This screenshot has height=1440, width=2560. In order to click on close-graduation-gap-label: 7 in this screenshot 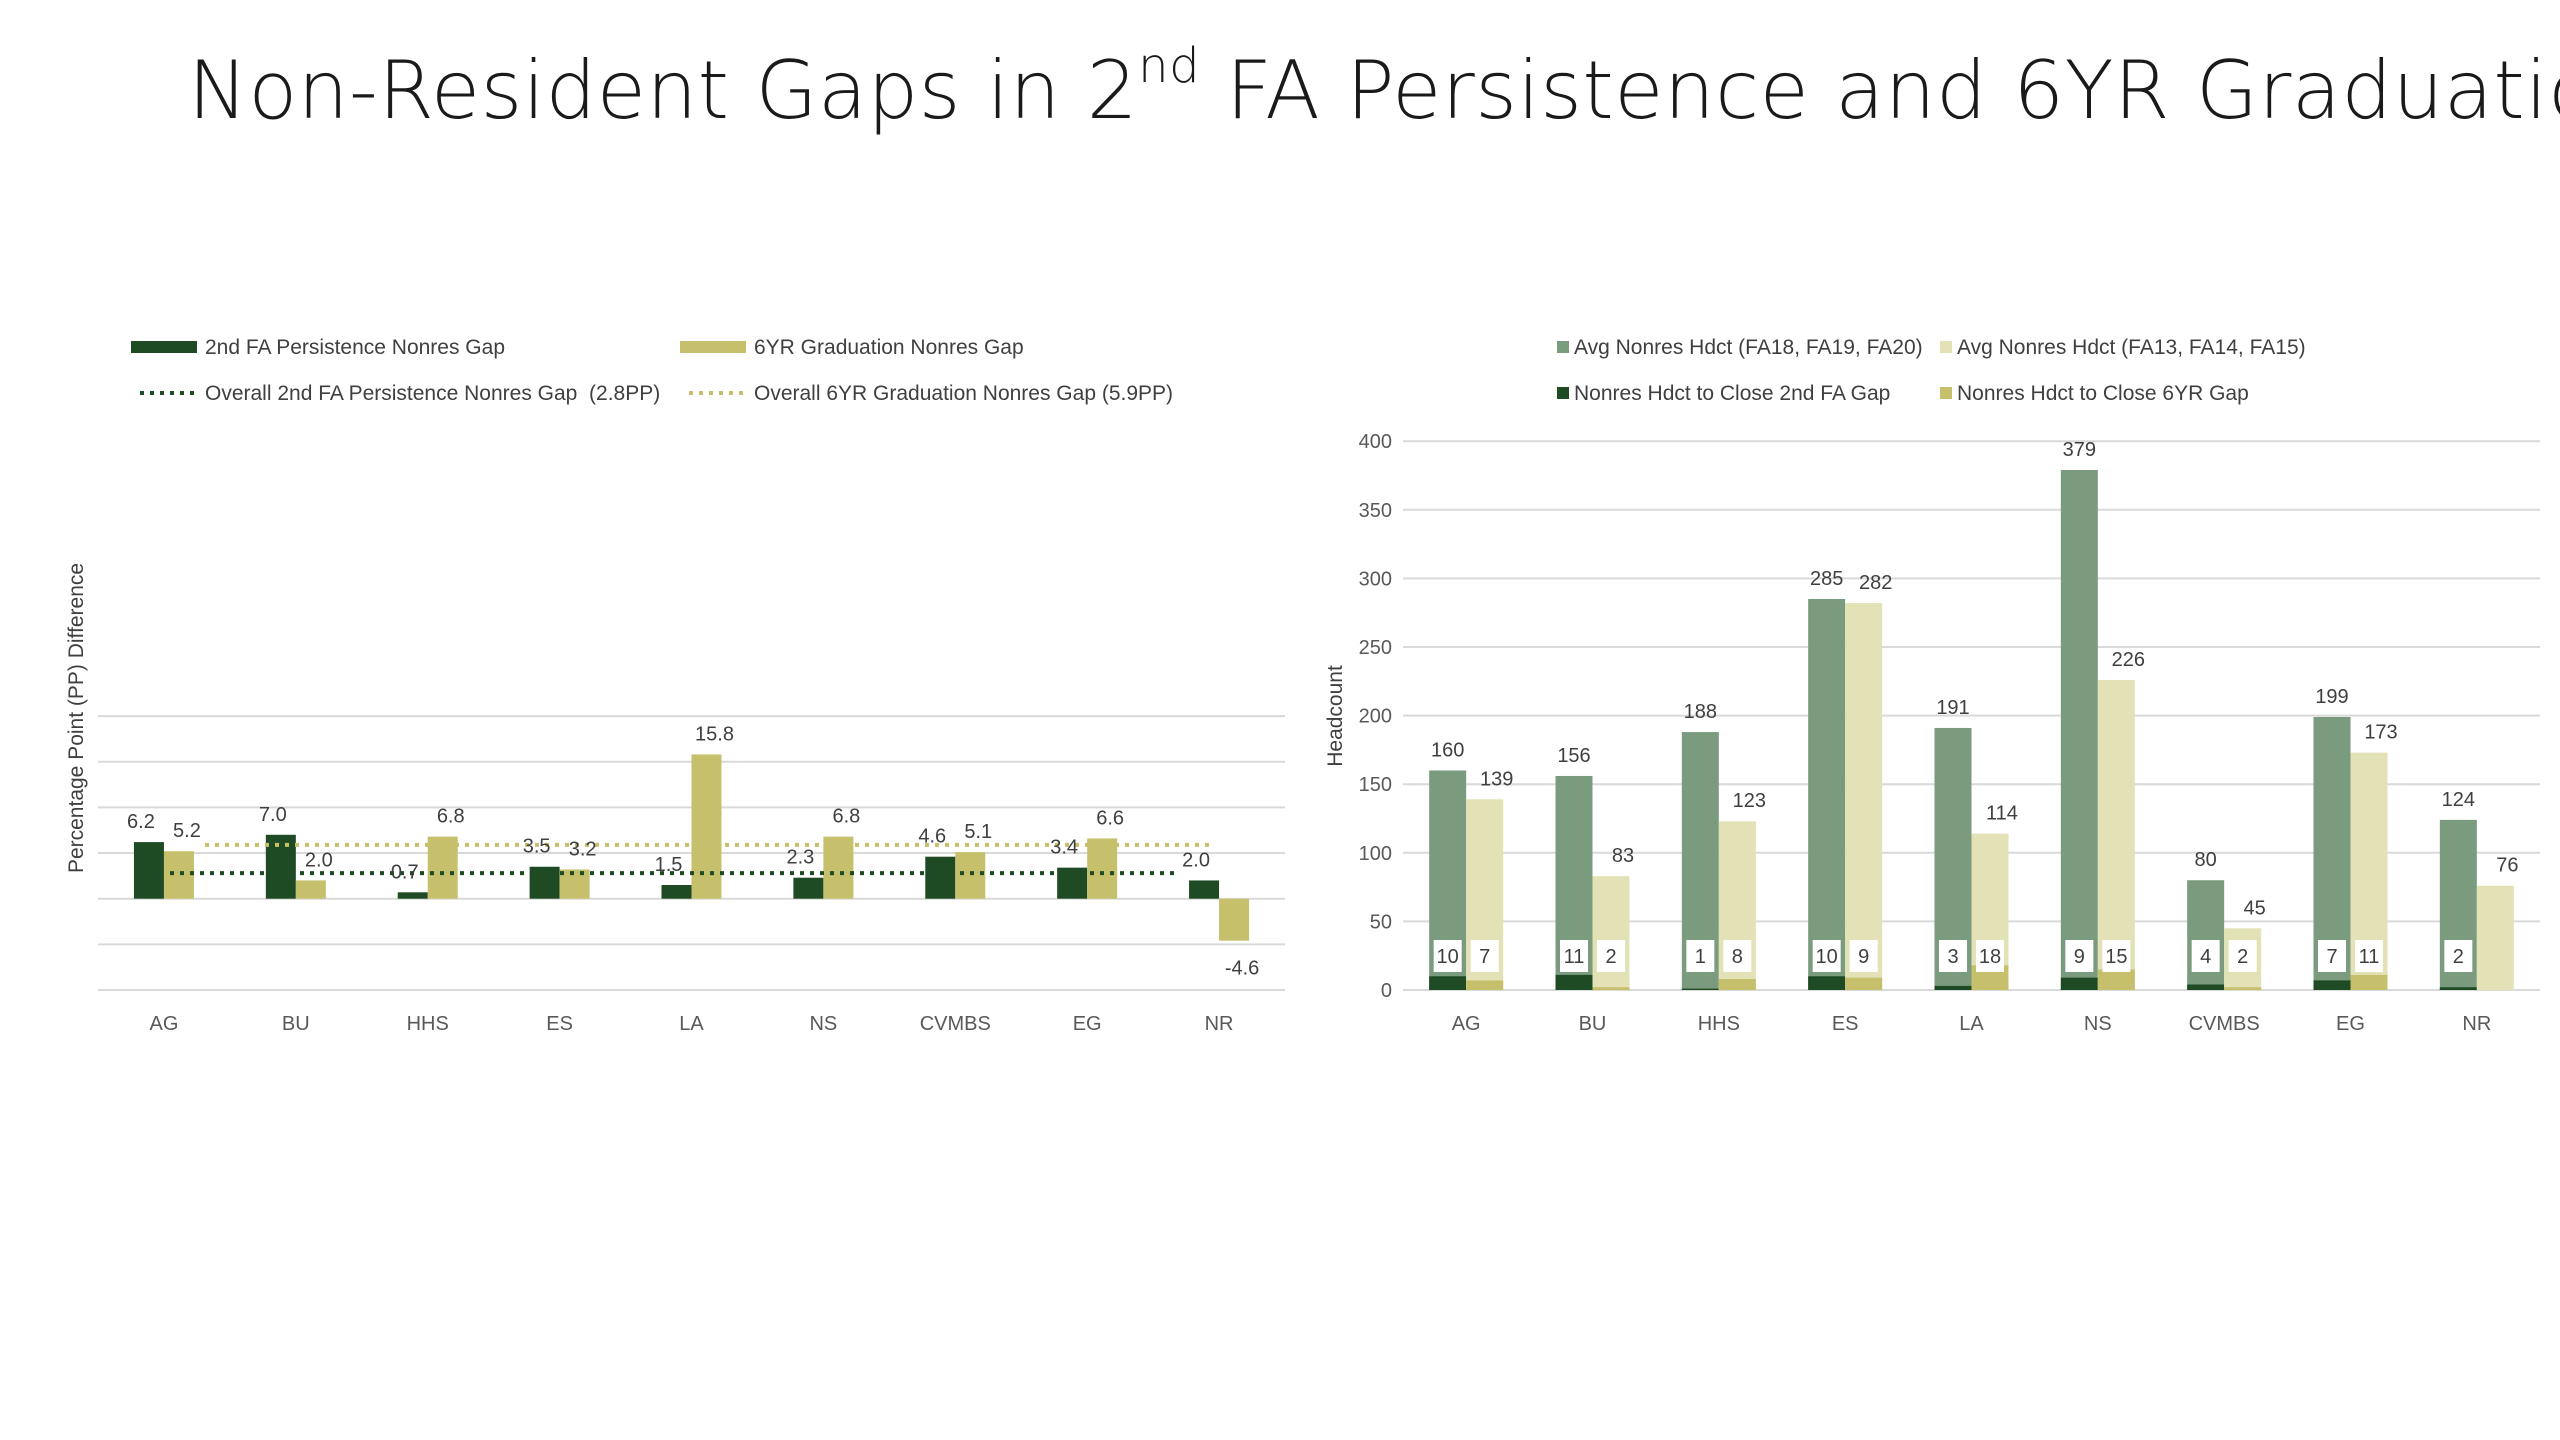, I will do `click(1484, 957)`.